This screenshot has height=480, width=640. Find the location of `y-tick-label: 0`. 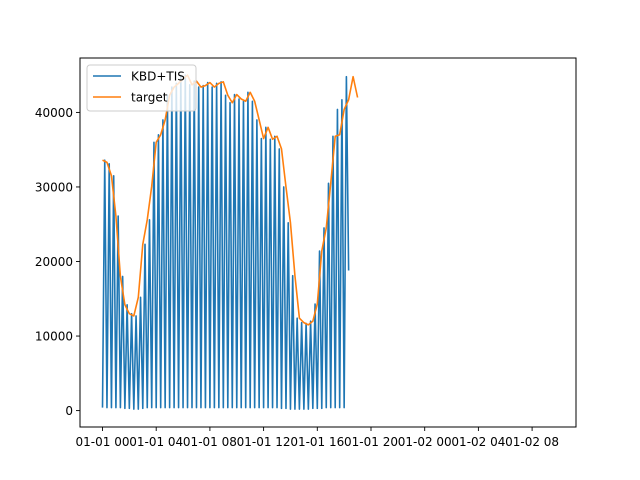

y-tick-label: 0 is located at coordinates (69, 411).